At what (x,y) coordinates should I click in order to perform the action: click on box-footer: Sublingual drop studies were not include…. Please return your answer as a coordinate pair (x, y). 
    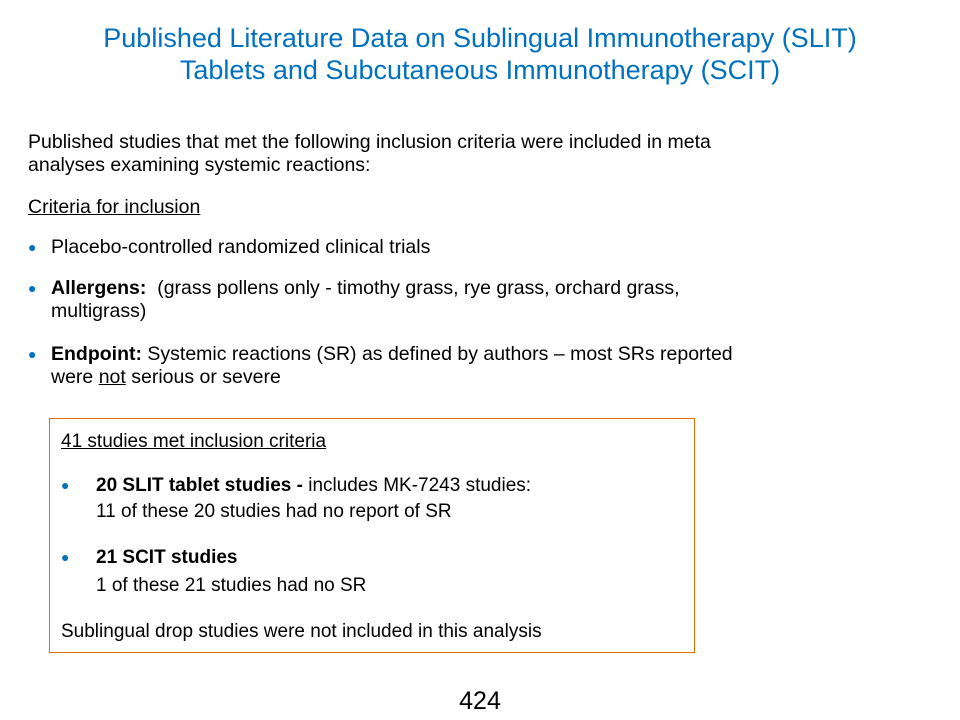
    Looking at the image, I should click on (301, 631).